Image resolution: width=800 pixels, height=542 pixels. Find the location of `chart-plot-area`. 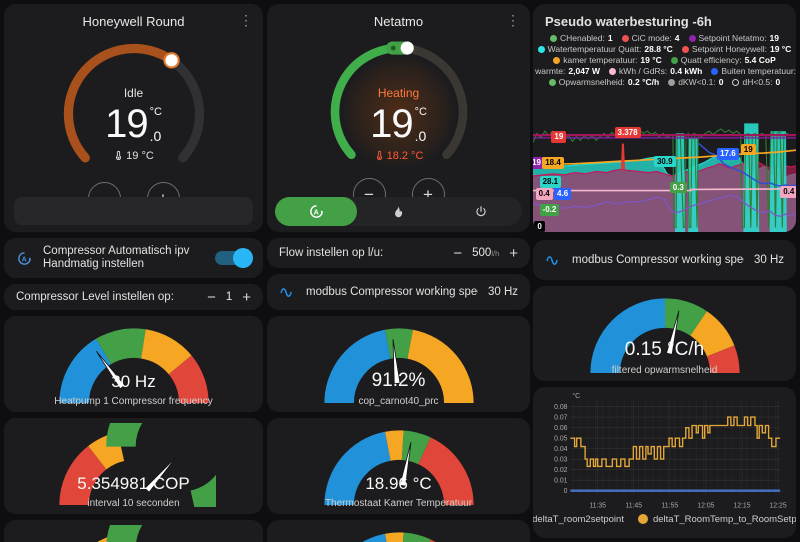

chart-plot-area is located at coordinates (664, 177).